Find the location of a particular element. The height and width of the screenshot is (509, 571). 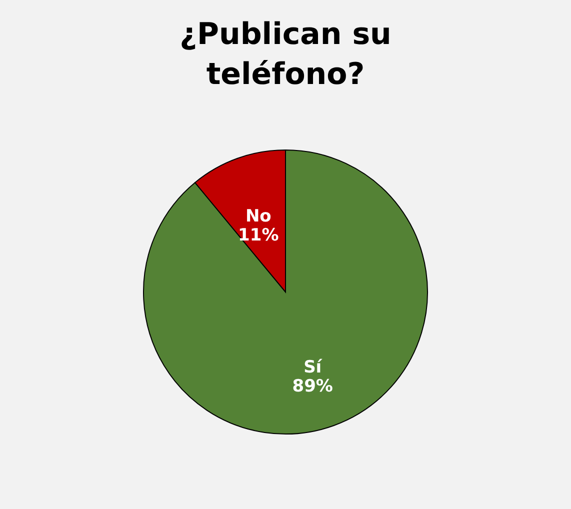

data-label: 89% is located at coordinates (312, 386).